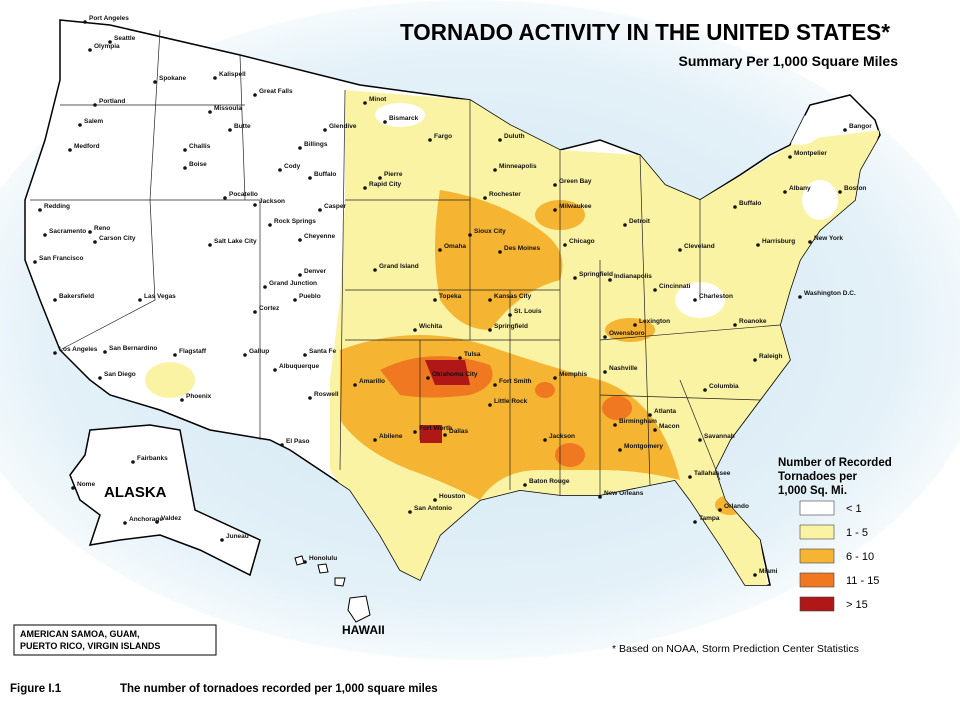  Describe the element at coordinates (518, 166) in the screenshot. I see `city-label: Minneapolis` at that location.